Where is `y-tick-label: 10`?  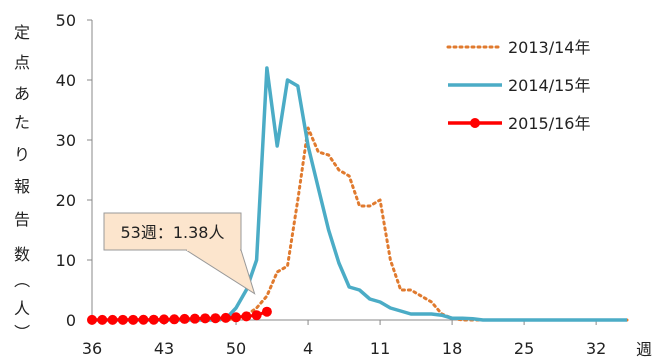
y-tick-label: 10 is located at coordinates (66, 260).